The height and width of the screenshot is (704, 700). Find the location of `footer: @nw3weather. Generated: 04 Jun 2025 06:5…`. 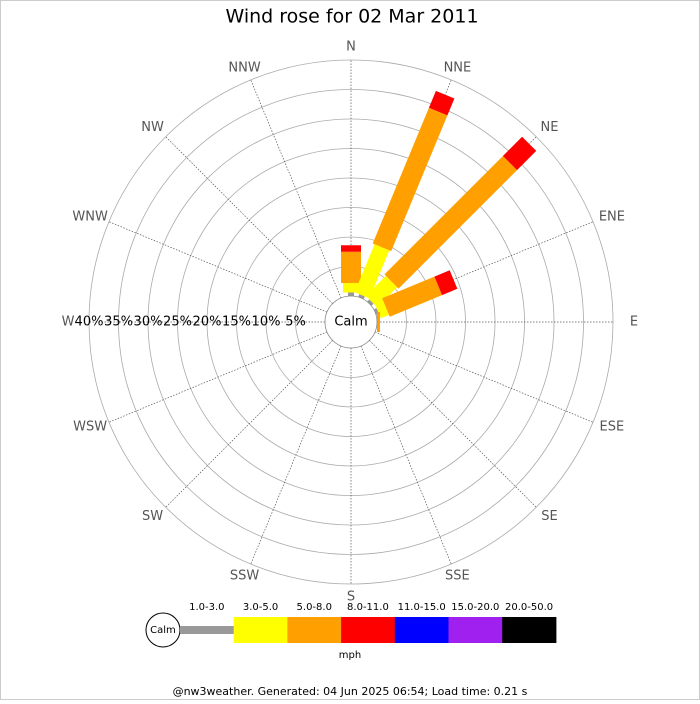

footer: @nw3weather. Generated: 04 Jun 2025 06:5… is located at coordinates (350, 691).